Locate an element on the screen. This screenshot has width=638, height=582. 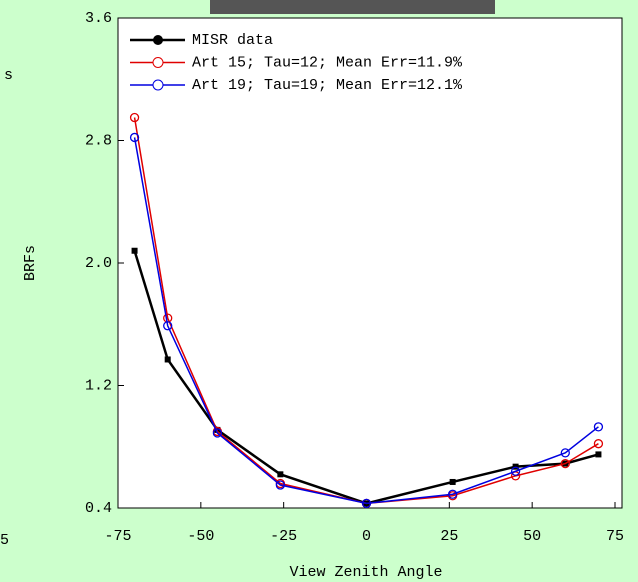
cropped-image-strip is located at coordinates (352, 7).